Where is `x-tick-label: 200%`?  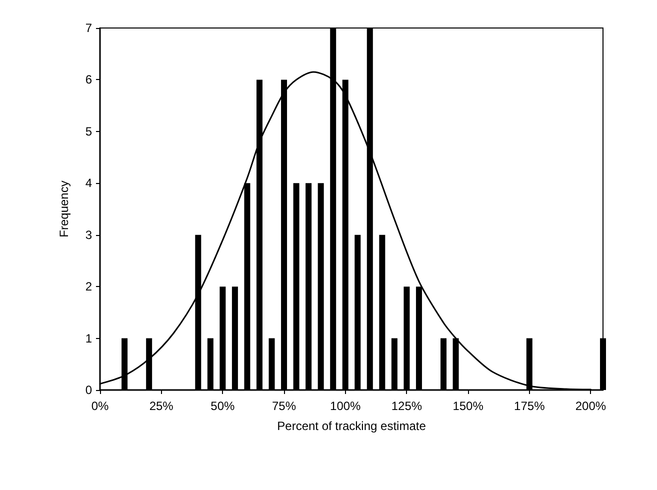 x-tick-label: 200% is located at coordinates (590, 406).